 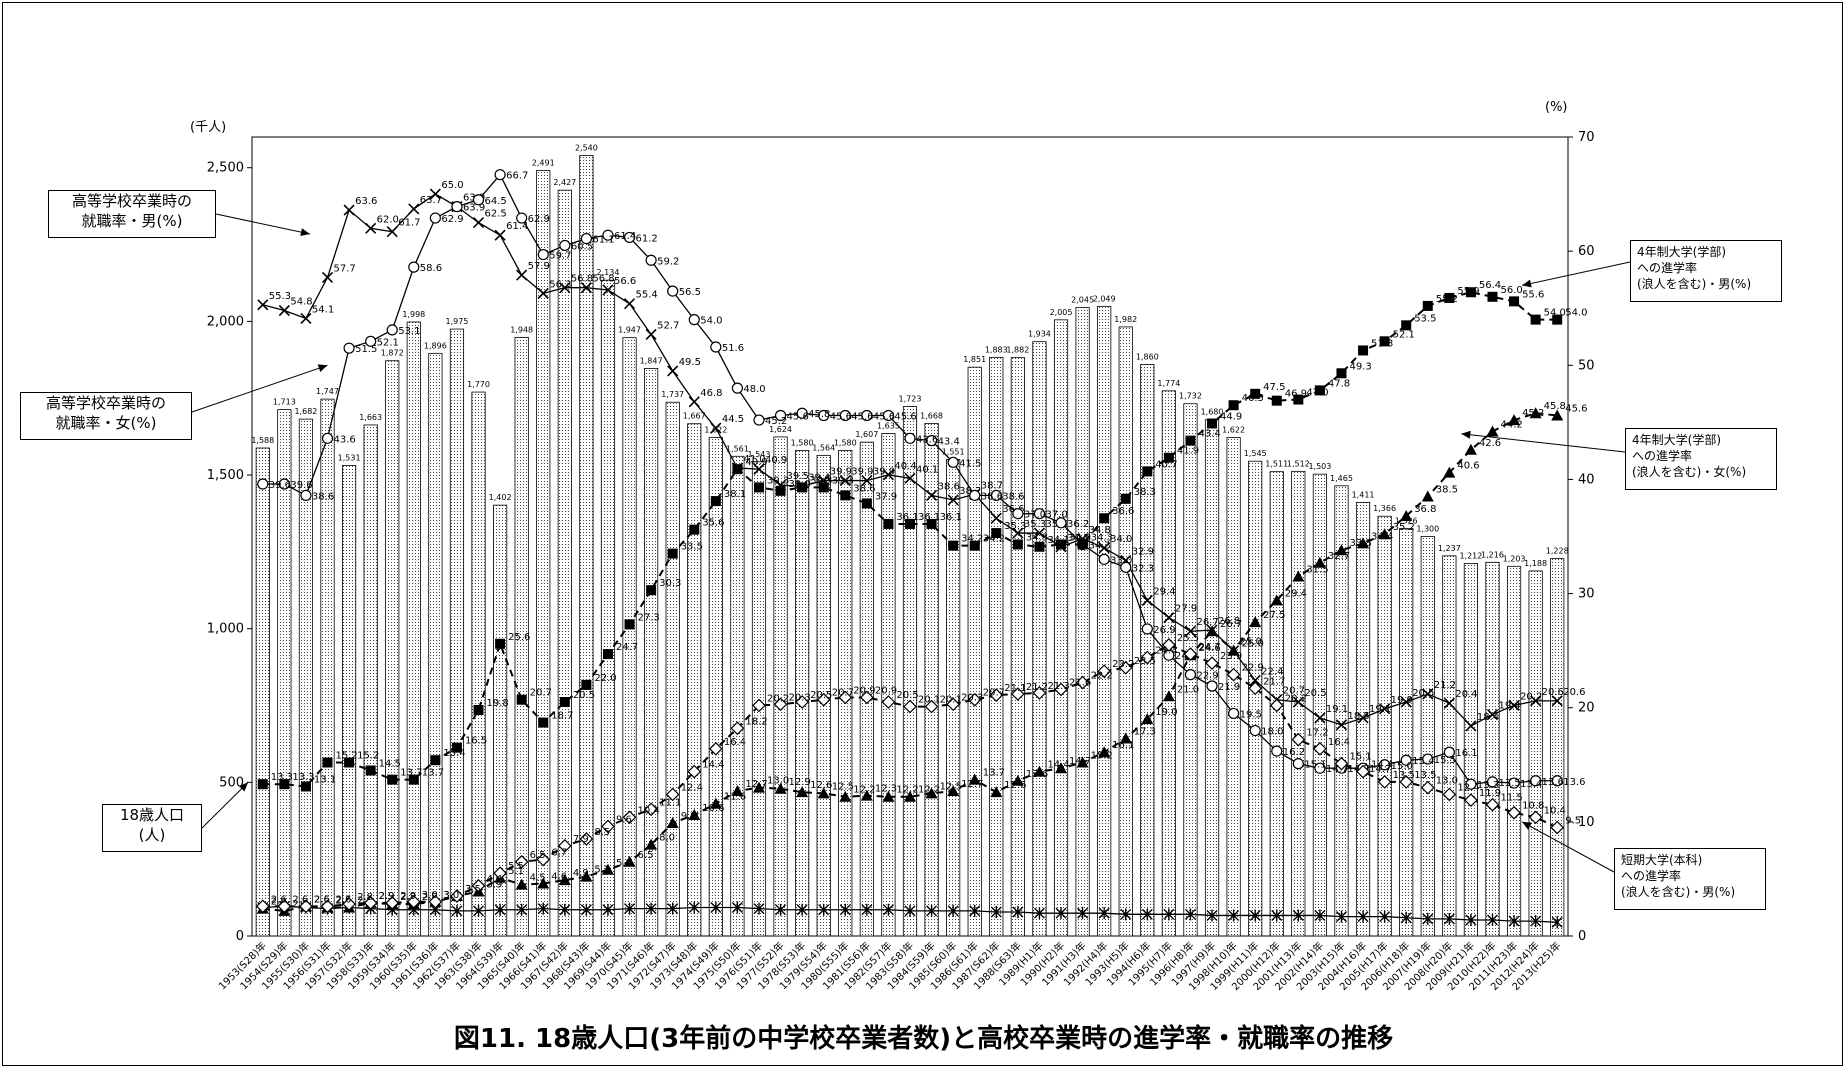 I want to click on point-value-label: 13.3, so click(x=303, y=777).